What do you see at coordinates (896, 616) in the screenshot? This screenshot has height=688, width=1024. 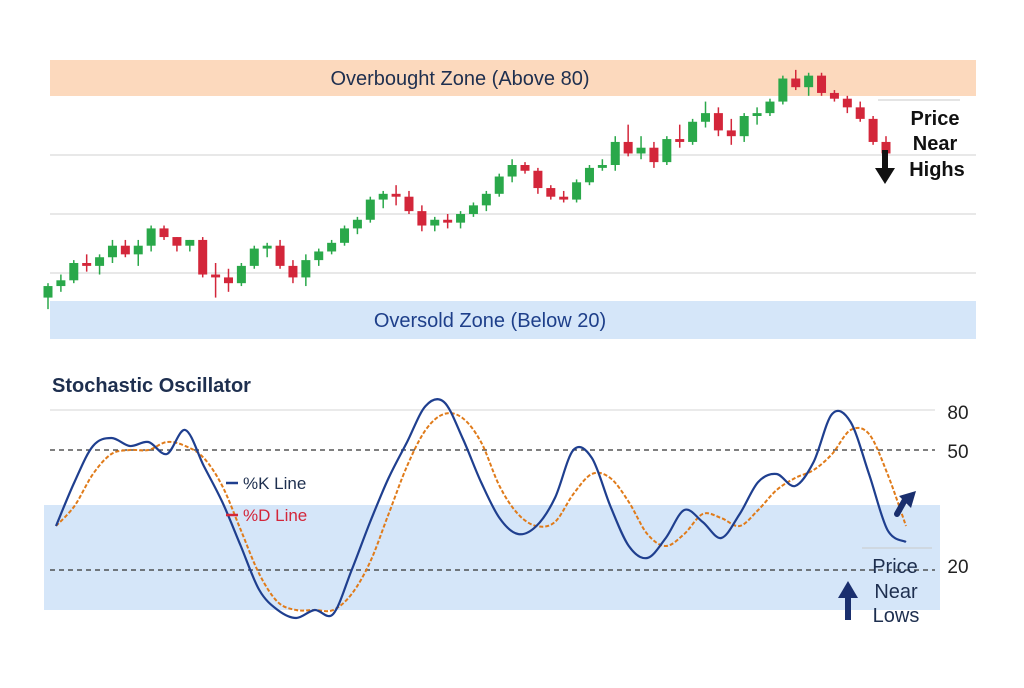 I see `lows-annotation-line3: Lows` at bounding box center [896, 616].